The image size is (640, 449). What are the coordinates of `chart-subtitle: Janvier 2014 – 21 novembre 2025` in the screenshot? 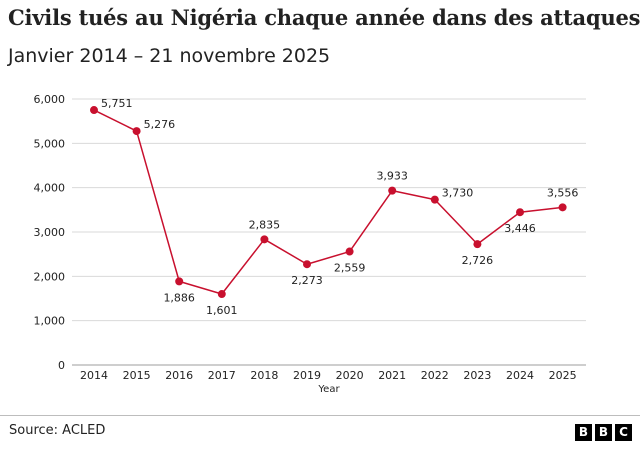 It's located at (169, 56).